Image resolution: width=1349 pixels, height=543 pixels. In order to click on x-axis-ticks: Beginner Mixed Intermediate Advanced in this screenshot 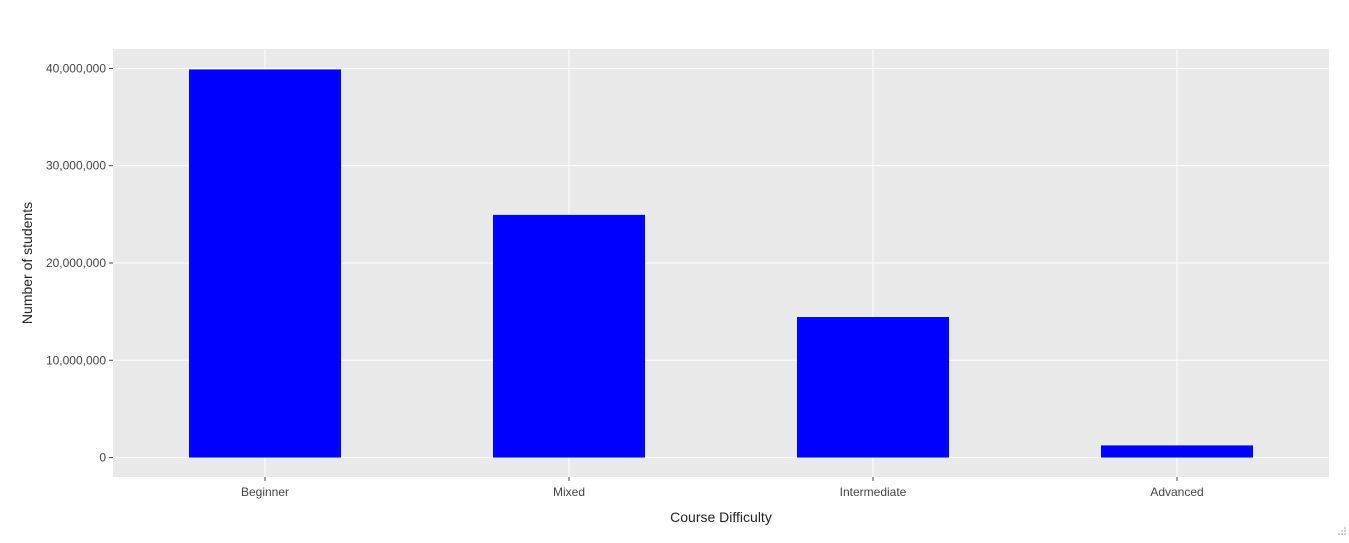, I will do `click(722, 488)`.